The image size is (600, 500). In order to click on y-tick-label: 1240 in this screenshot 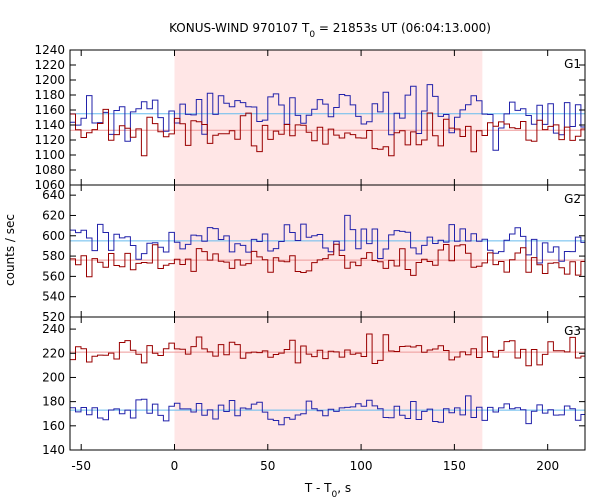, I will do `click(49, 50)`.